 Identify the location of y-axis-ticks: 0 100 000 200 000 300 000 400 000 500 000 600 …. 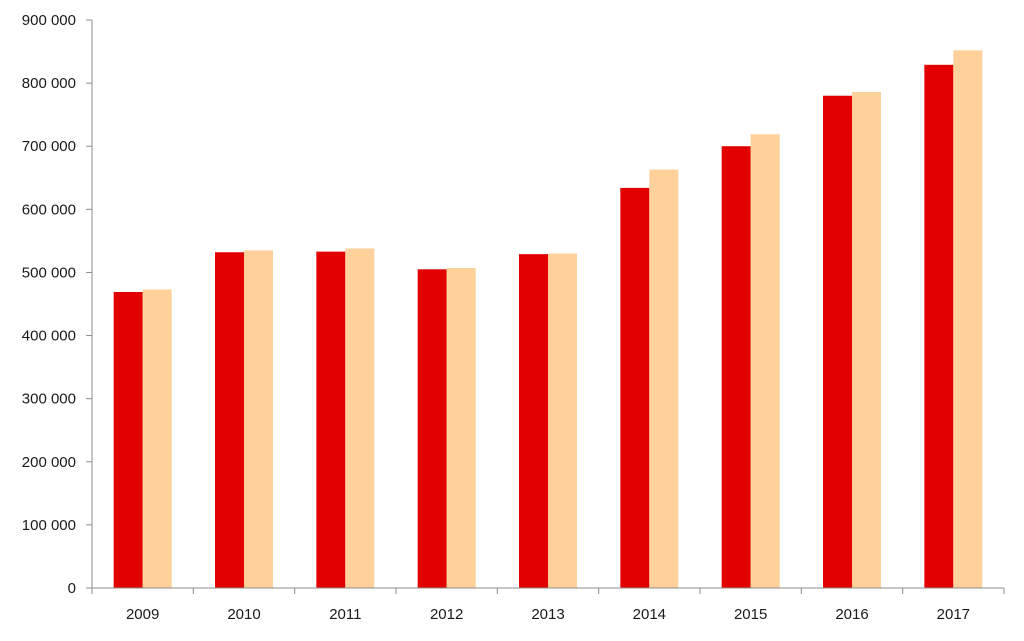
(57, 304).